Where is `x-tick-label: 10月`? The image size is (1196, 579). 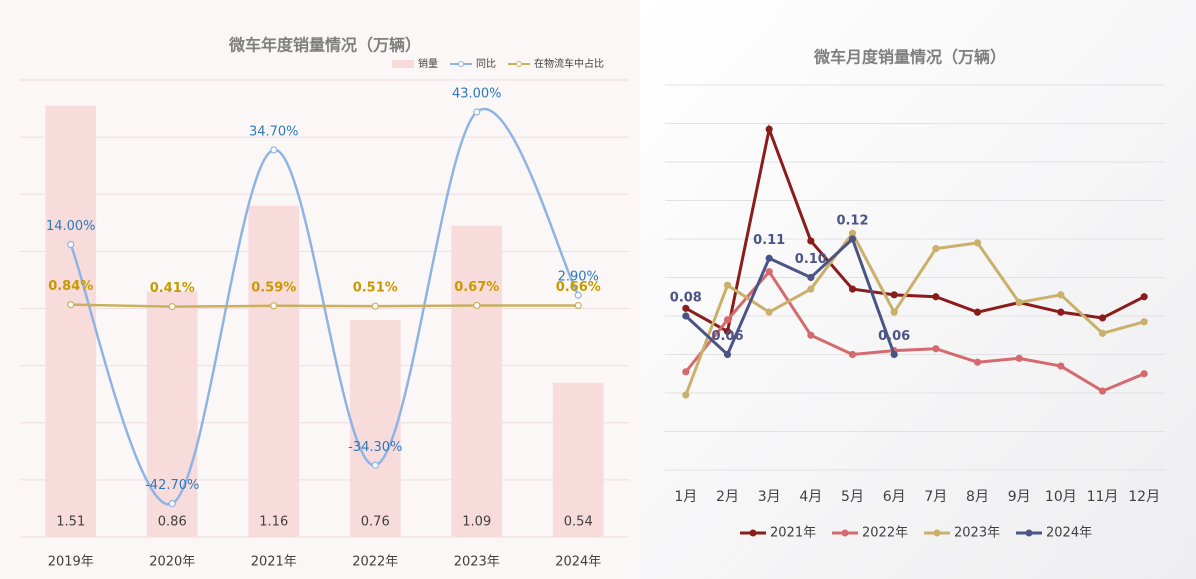 x-tick-label: 10月 is located at coordinates (1061, 497).